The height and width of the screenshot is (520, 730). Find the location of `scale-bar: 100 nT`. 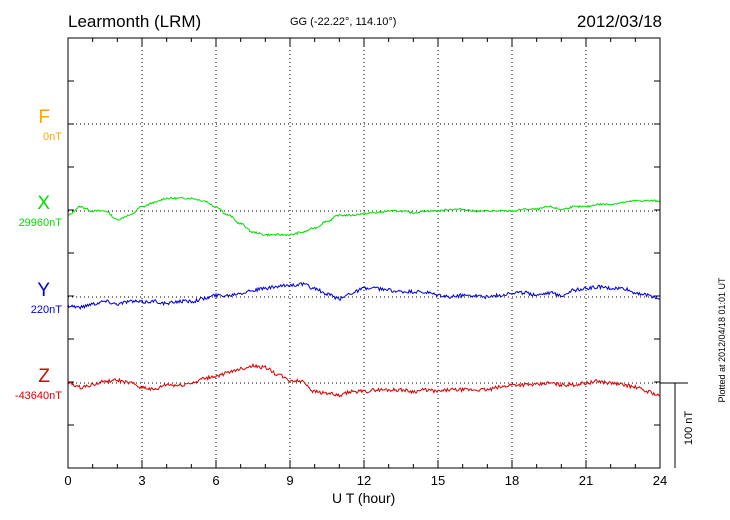

scale-bar: 100 nT is located at coordinates (677, 425).